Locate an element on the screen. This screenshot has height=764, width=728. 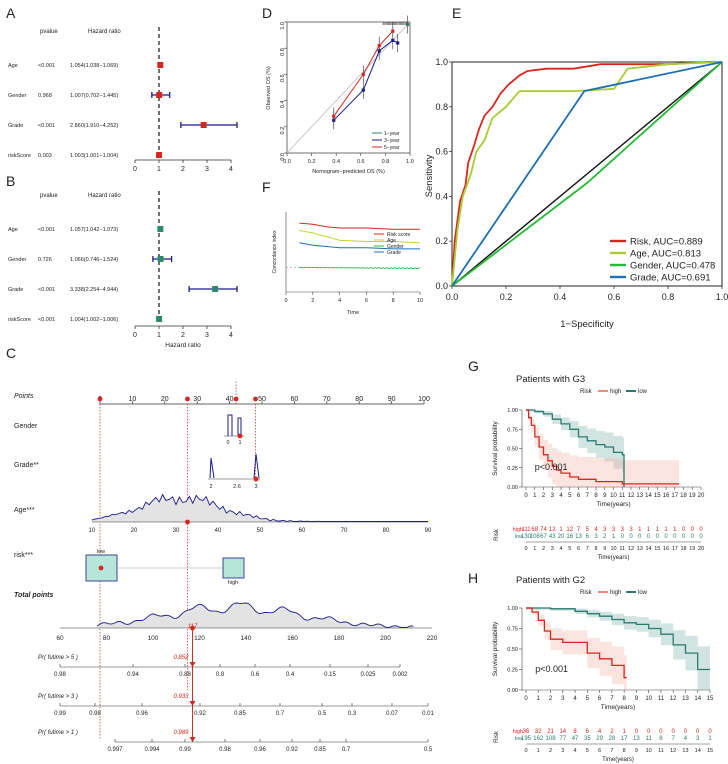
km-risk-tick-label: 11 is located at coordinates (622, 549).